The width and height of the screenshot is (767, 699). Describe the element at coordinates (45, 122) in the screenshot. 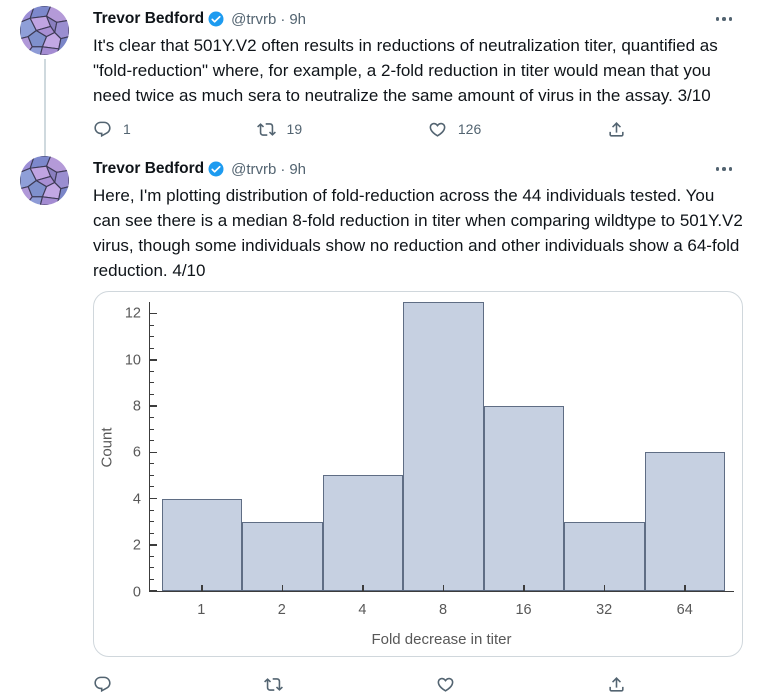

I see `thread-connector-line` at that location.